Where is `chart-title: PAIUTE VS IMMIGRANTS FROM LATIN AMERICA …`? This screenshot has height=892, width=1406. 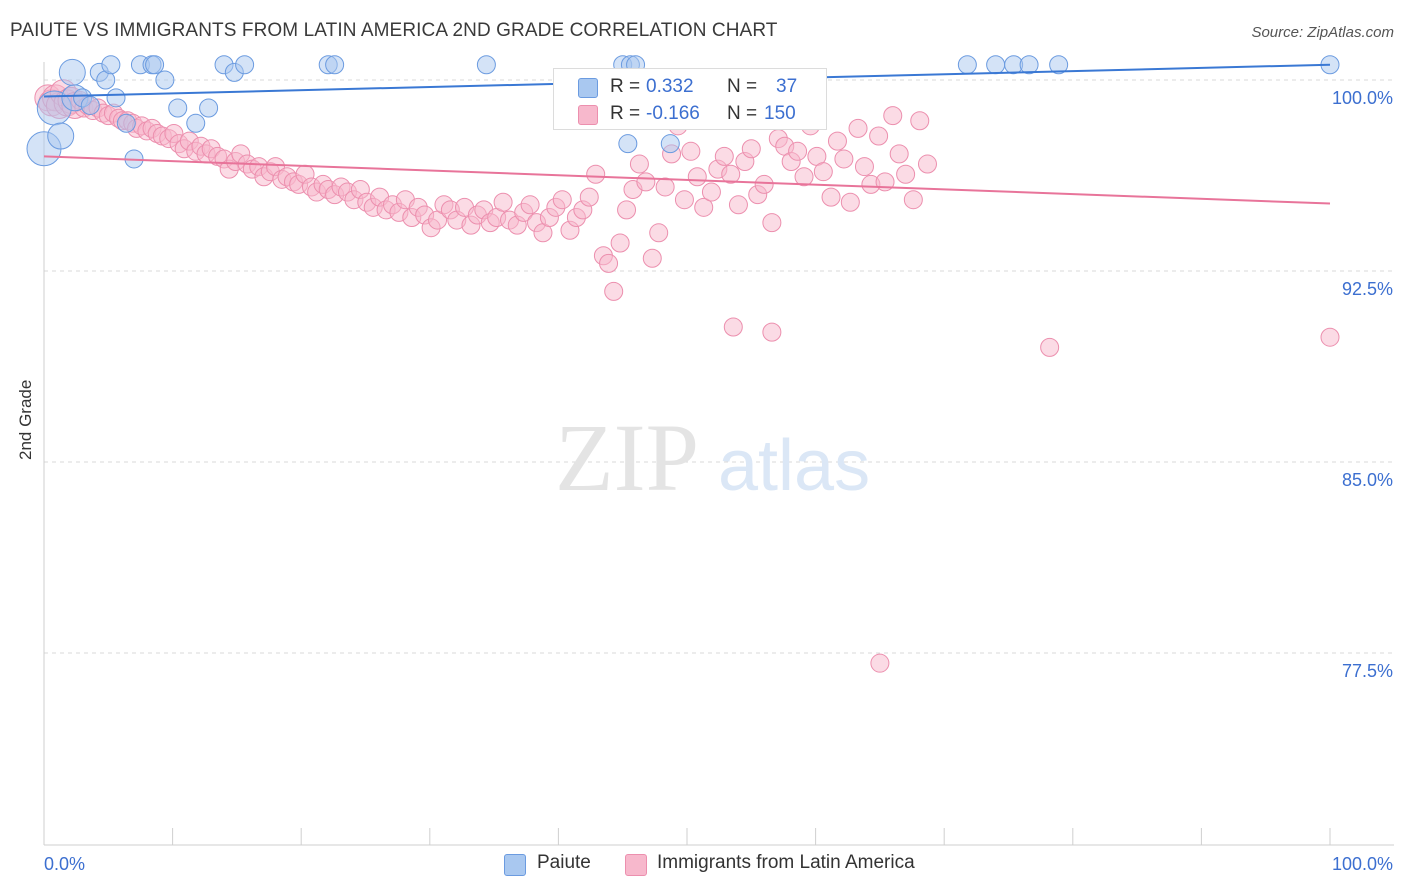 chart-title: PAIUTE VS IMMIGRANTS FROM LATIN AMERICA … is located at coordinates (394, 30).